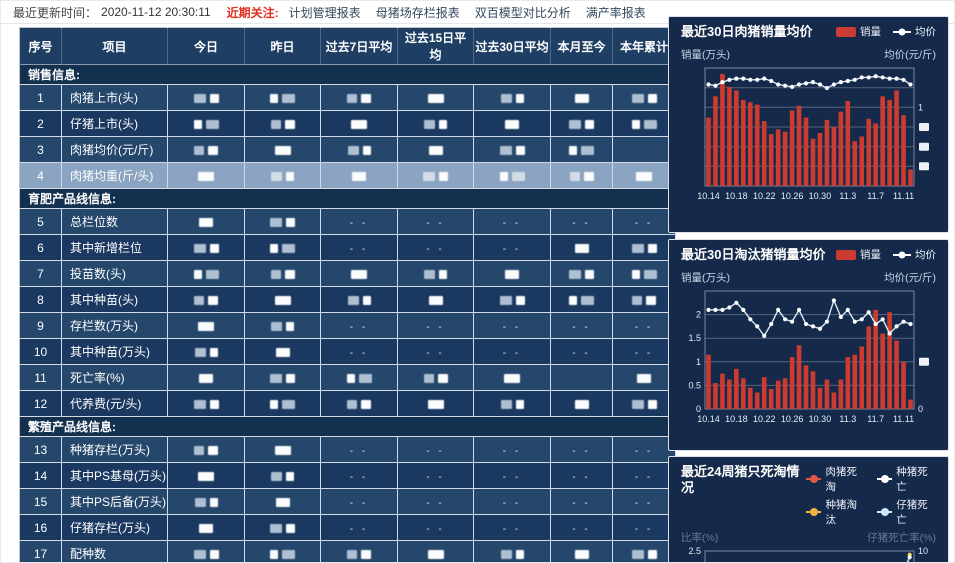  Describe the element at coordinates (615, 12) in the screenshot. I see `nav-link-full-capacity-report: 满产率报表` at that location.